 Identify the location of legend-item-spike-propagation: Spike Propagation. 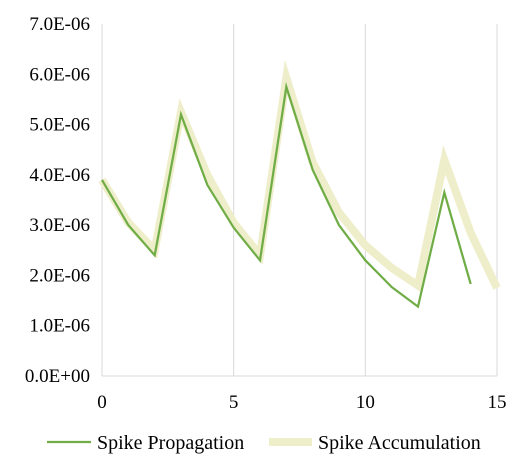
(145, 443).